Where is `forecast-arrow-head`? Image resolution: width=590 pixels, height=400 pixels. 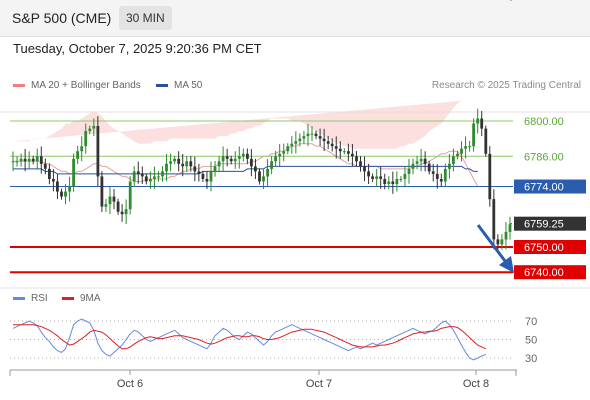 forecast-arrow-head is located at coordinates (506, 264).